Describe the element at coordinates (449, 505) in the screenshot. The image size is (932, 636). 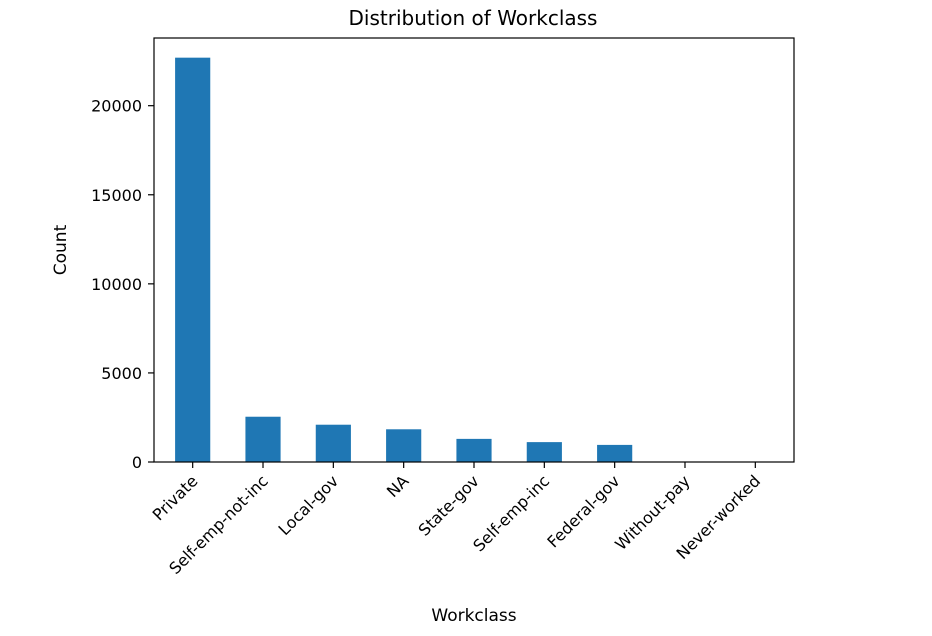
I see `x-tick-label: State-gov` at that location.